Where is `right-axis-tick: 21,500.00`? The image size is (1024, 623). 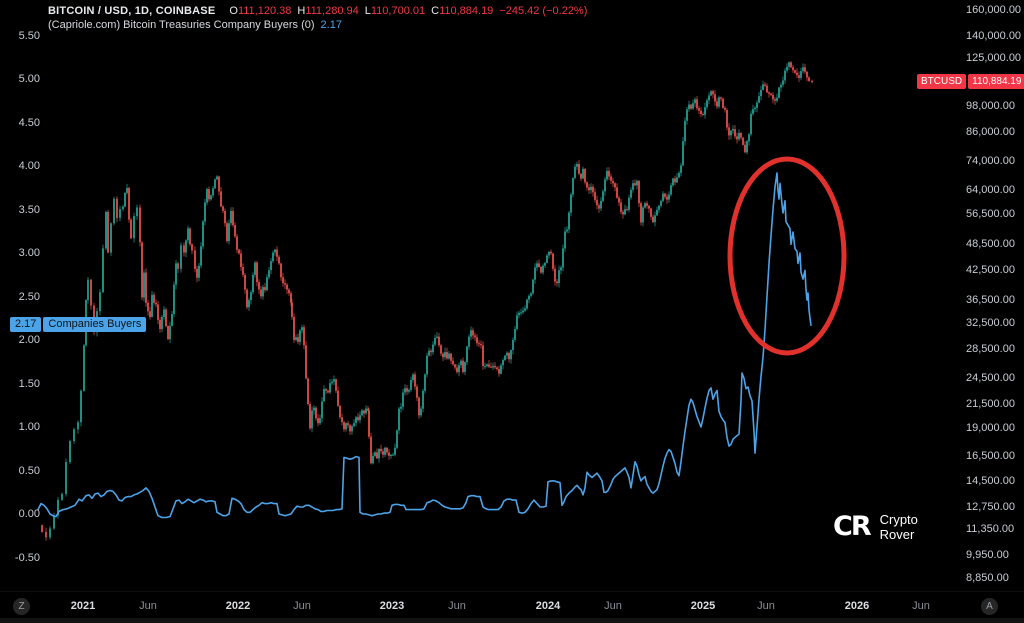 right-axis-tick: 21,500.00 is located at coordinates (990, 404).